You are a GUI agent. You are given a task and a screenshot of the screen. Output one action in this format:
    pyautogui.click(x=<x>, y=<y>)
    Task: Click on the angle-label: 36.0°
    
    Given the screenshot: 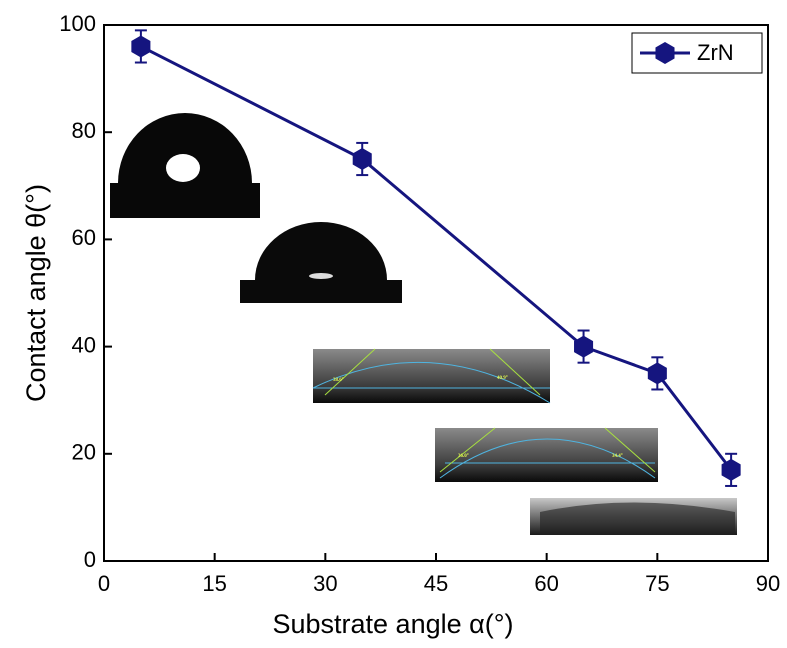 What is the action you would take?
    pyautogui.click(x=463, y=456)
    